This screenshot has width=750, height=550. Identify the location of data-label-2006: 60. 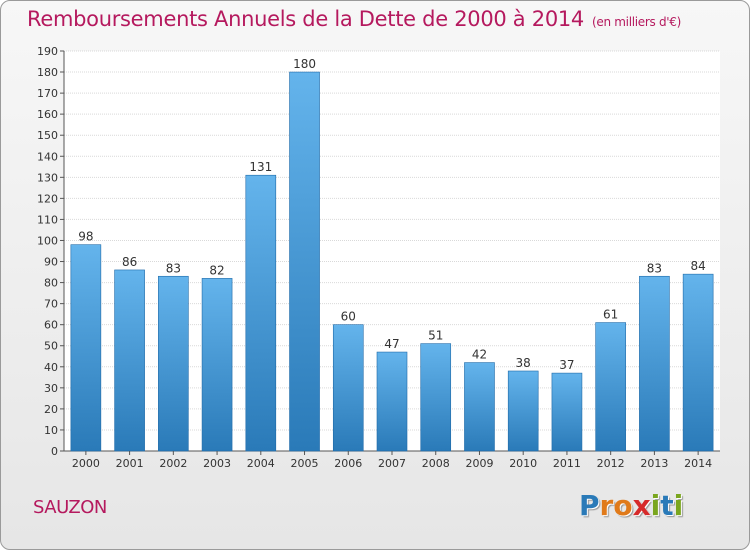
(348, 317).